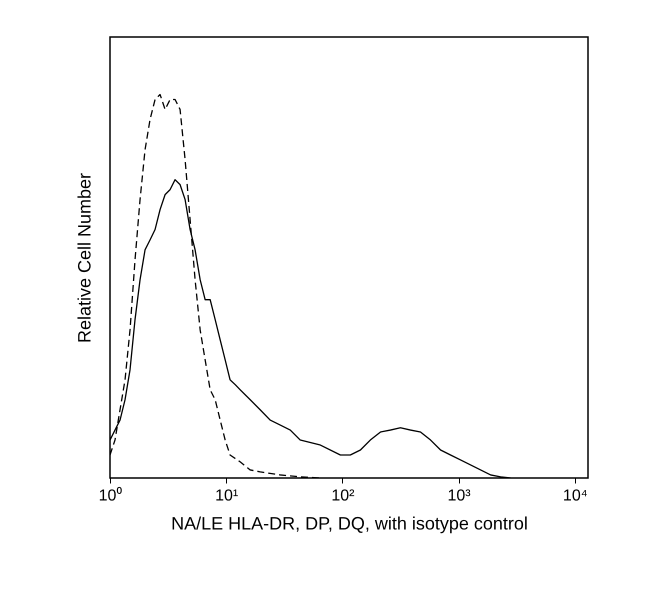  What do you see at coordinates (460, 496) in the screenshot?
I see `x-tick-label: 10³` at bounding box center [460, 496].